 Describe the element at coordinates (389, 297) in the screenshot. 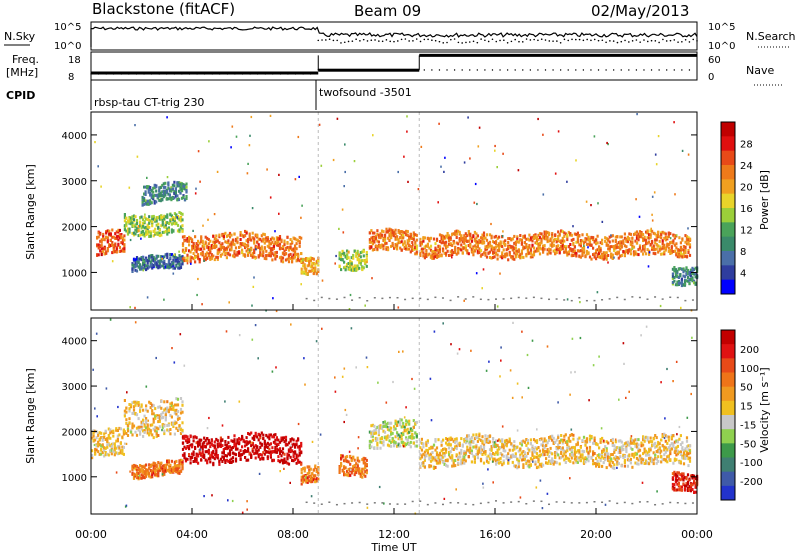

I see `ground-scatter` at that location.